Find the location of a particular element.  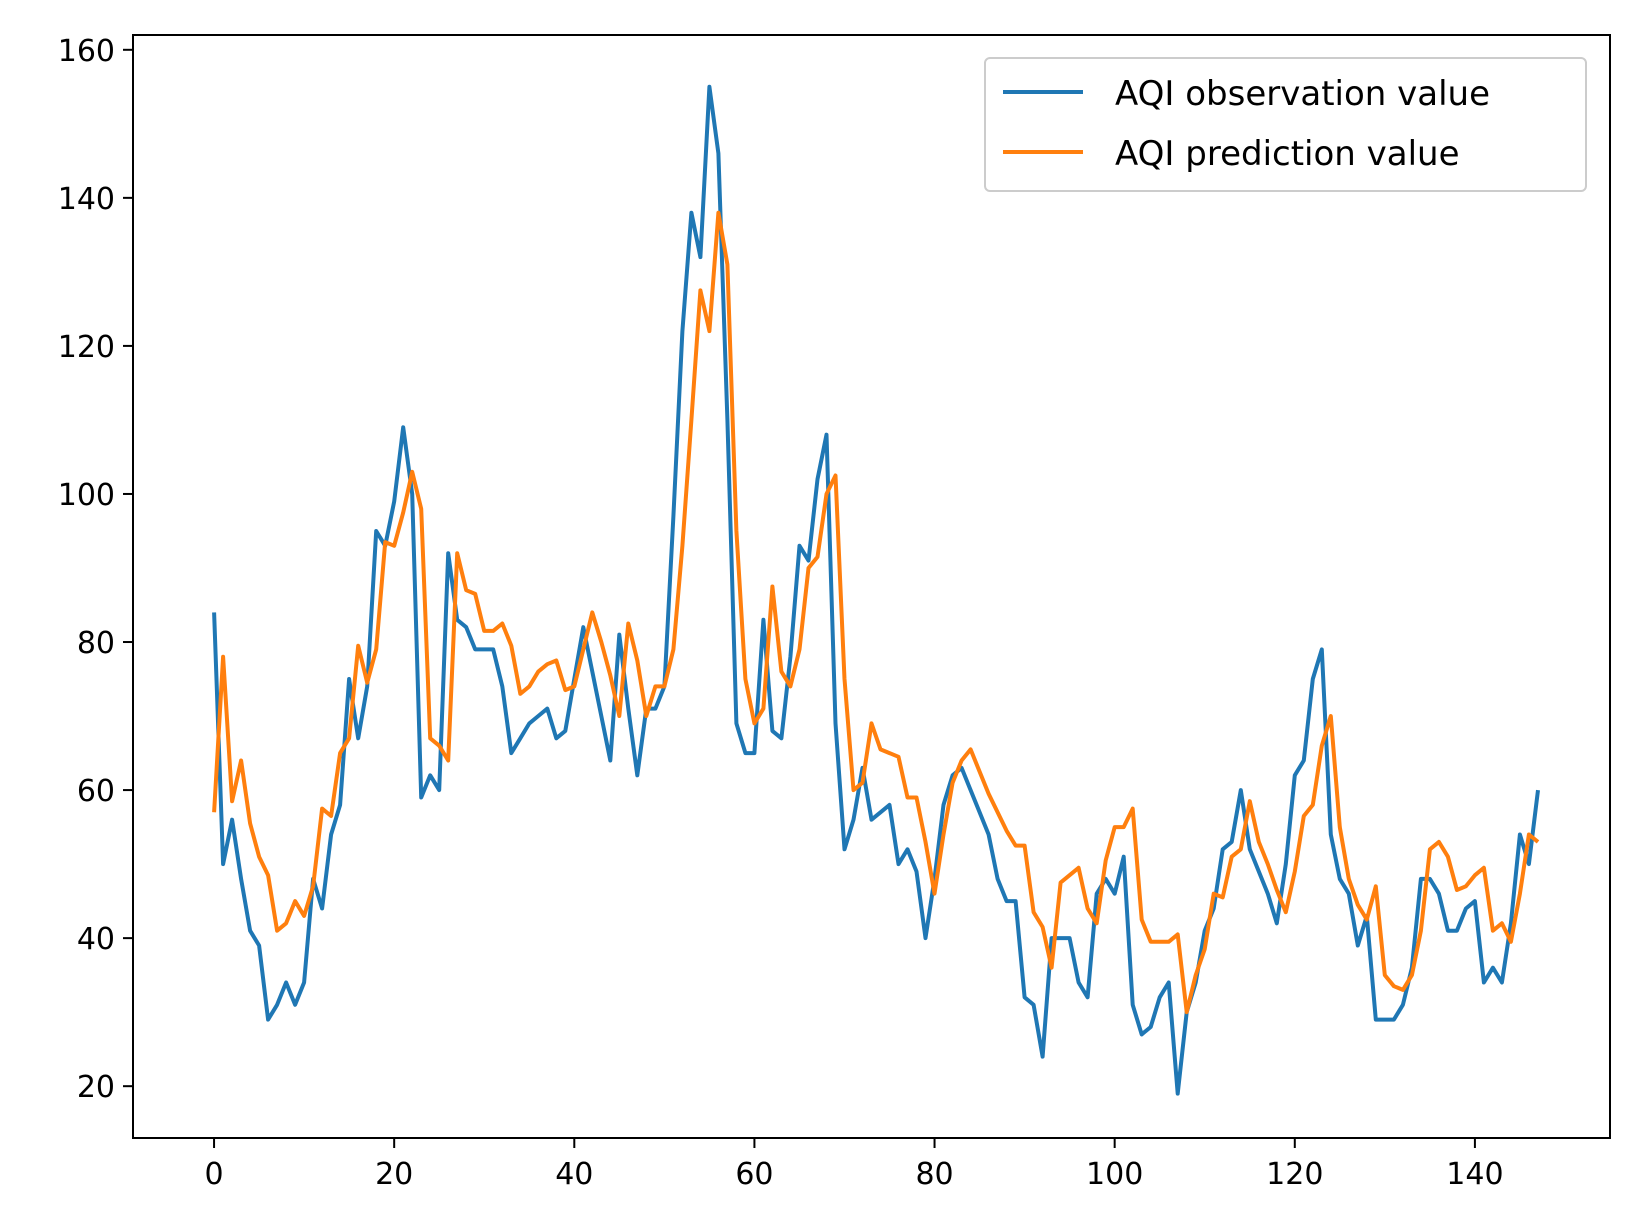

x-tick-label: 60 is located at coordinates (754, 1174).